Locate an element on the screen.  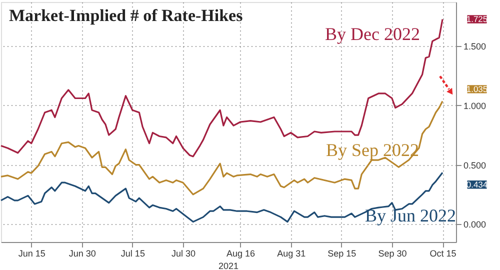
series-label: By Dec 2022 is located at coordinates (372, 34).